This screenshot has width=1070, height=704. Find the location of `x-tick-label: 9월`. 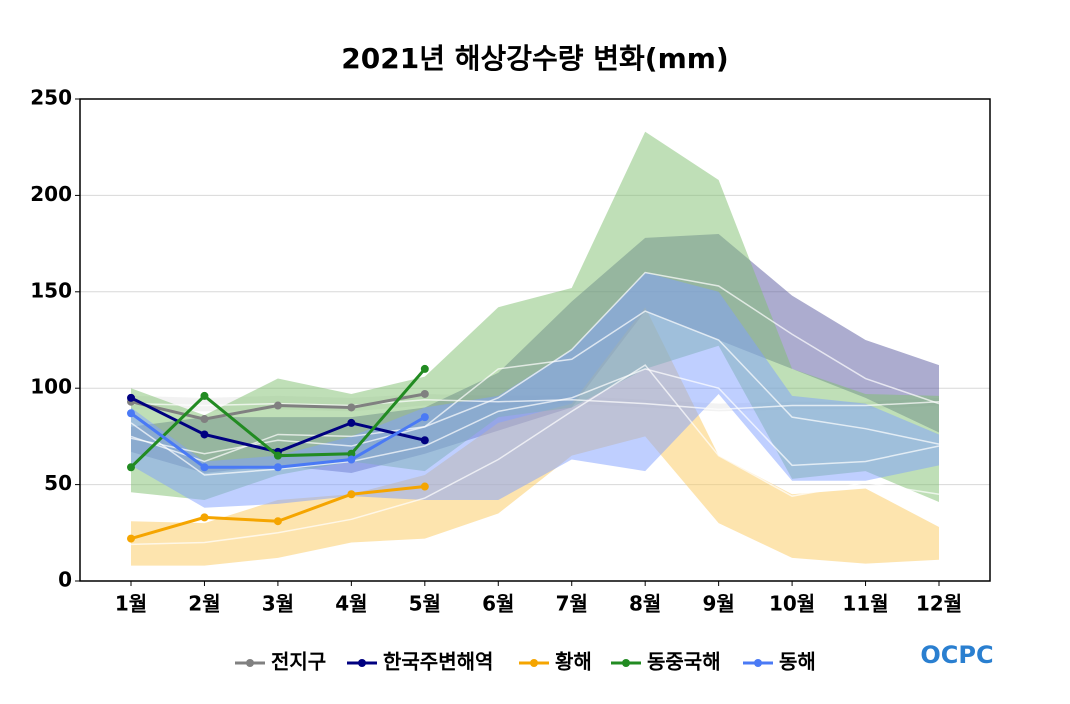

x-tick-label: 9월 is located at coordinates (718, 604).